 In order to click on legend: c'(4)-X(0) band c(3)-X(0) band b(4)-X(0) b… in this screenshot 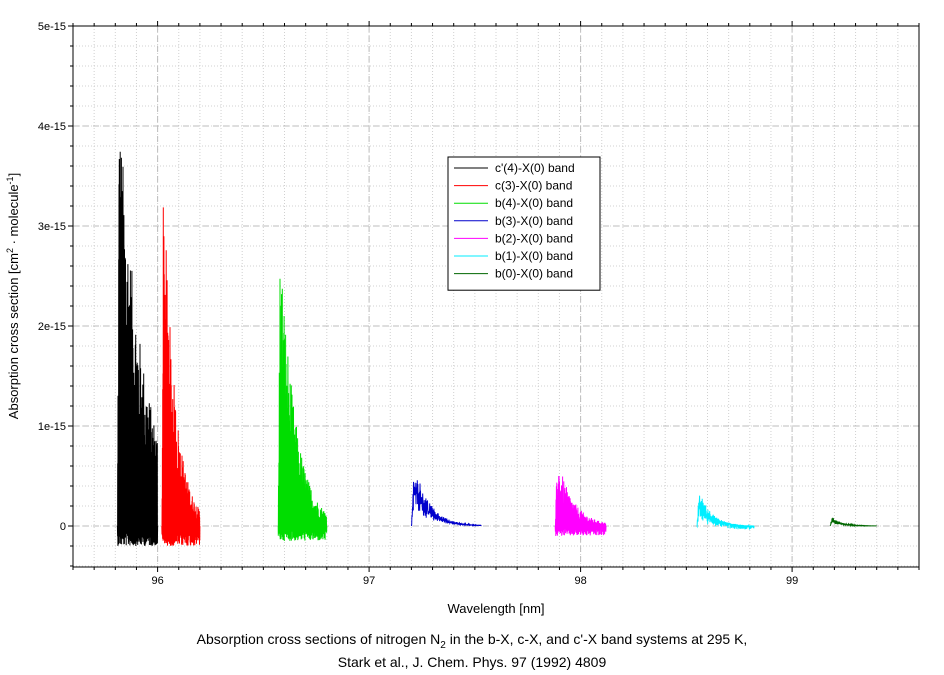, I will do `click(524, 223)`.